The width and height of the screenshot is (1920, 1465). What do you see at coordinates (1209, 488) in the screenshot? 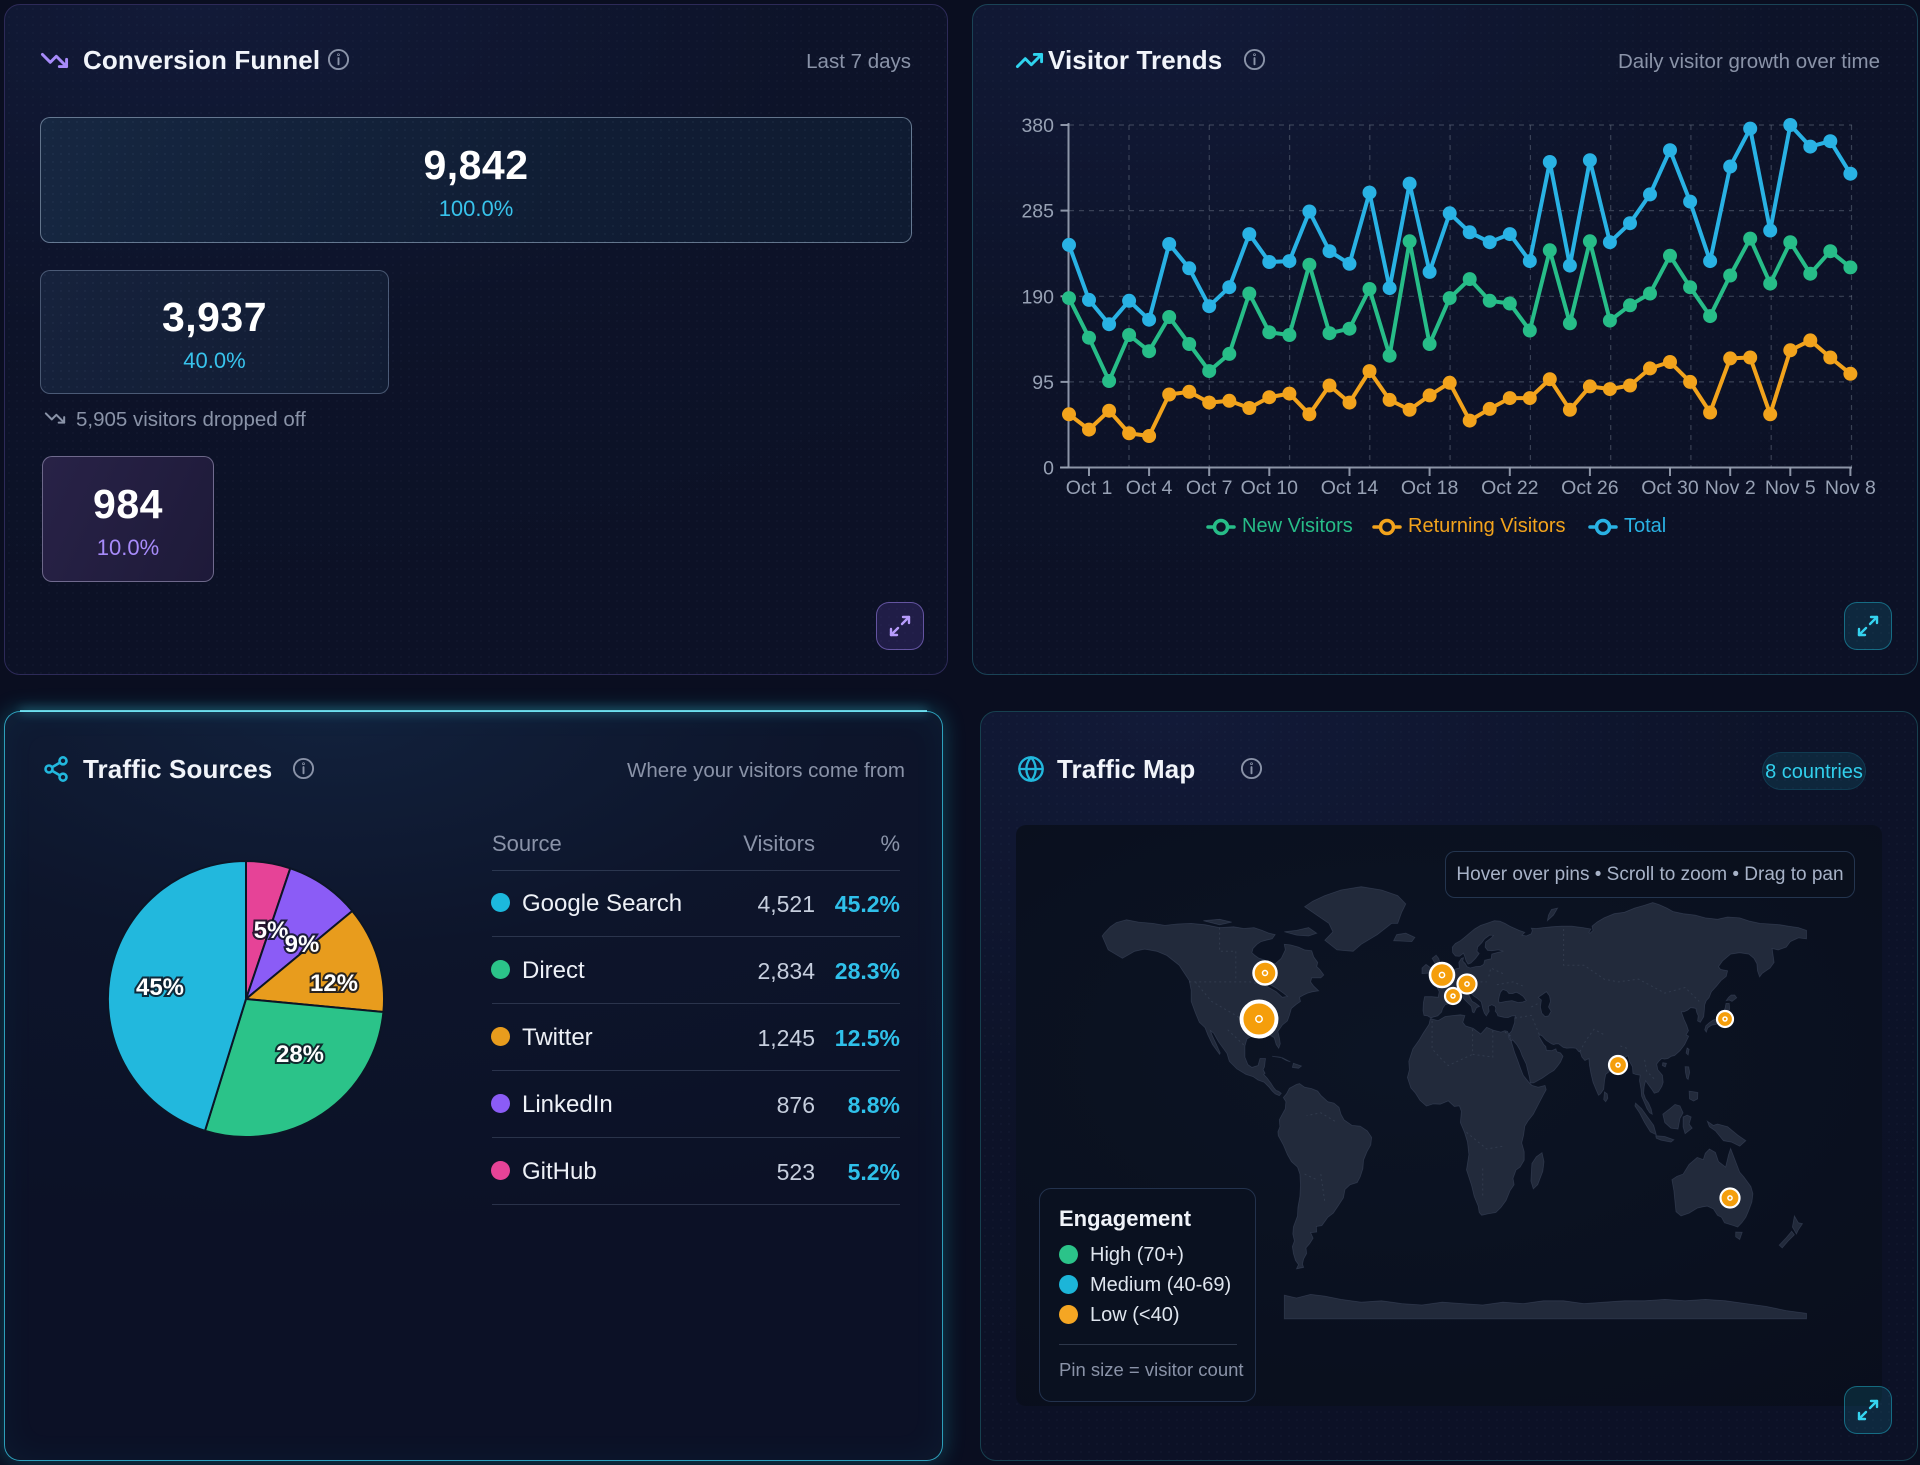
I see `svg-text: Oct 7` at bounding box center [1209, 488].